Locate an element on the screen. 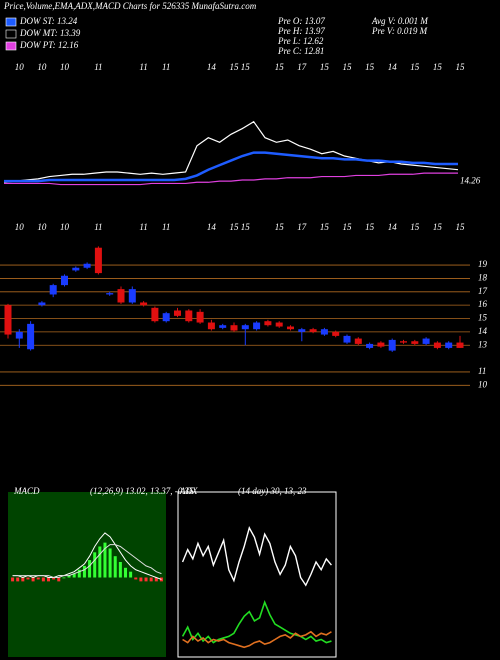 Image resolution: width=500 pixels, height=660 pixels. y-tick-label: 13 is located at coordinates (483, 344).